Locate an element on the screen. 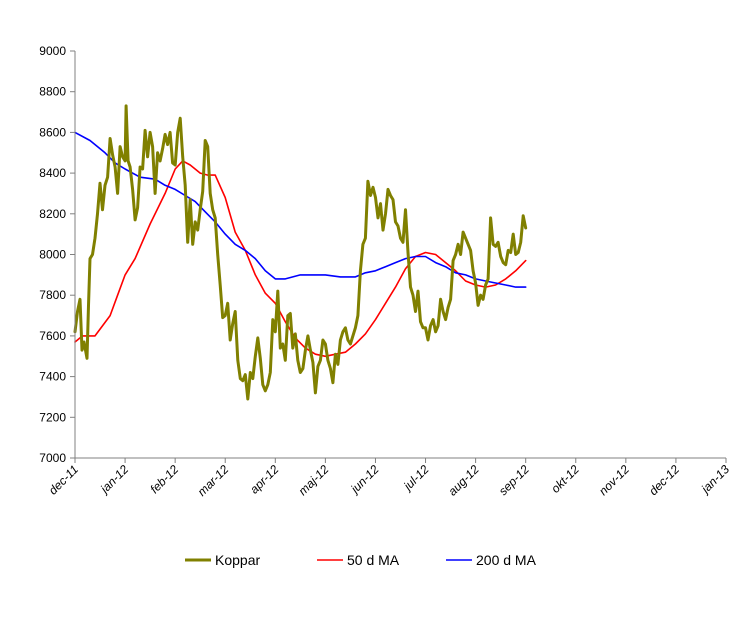  y-tick-label: 8600 is located at coordinates (52, 132).